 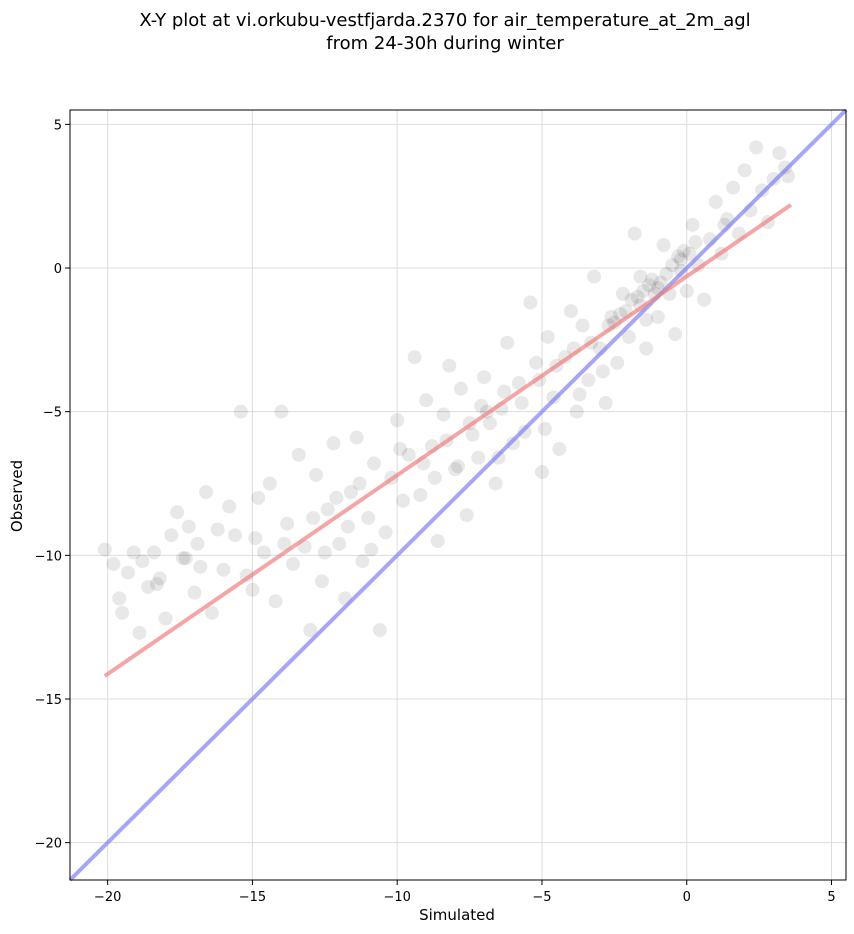 What do you see at coordinates (48, 556) in the screenshot?
I see `y-tick-label: −10` at bounding box center [48, 556].